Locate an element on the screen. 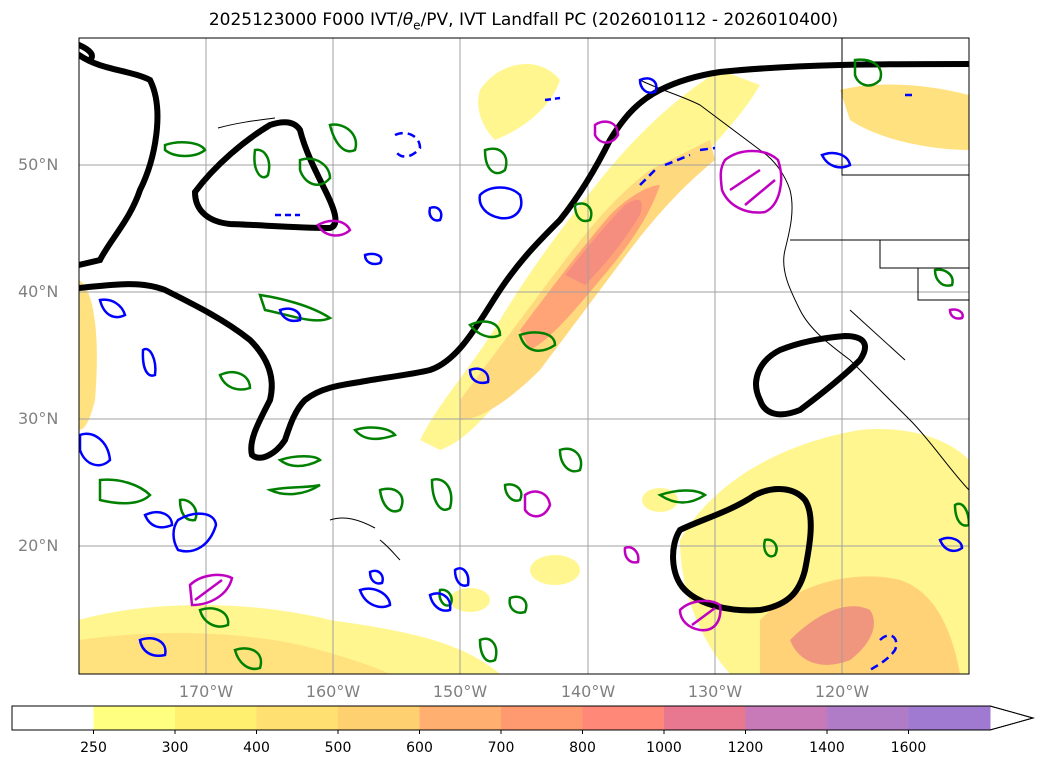  lon-label-170w: 170°W is located at coordinates (206, 691).